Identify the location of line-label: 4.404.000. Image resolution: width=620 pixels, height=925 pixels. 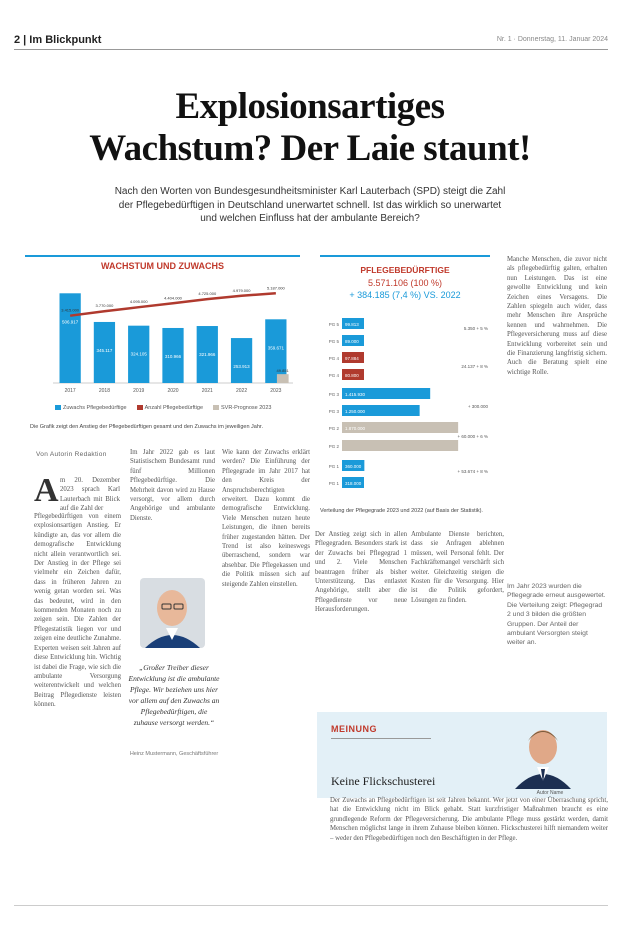
(173, 297).